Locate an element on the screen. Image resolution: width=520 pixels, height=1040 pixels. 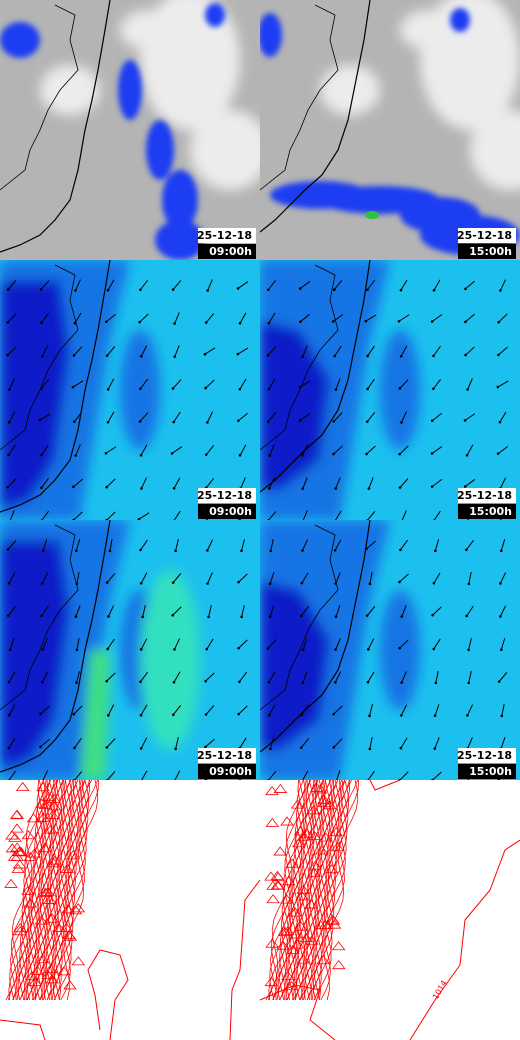
date-box is located at coordinates (227, 235).